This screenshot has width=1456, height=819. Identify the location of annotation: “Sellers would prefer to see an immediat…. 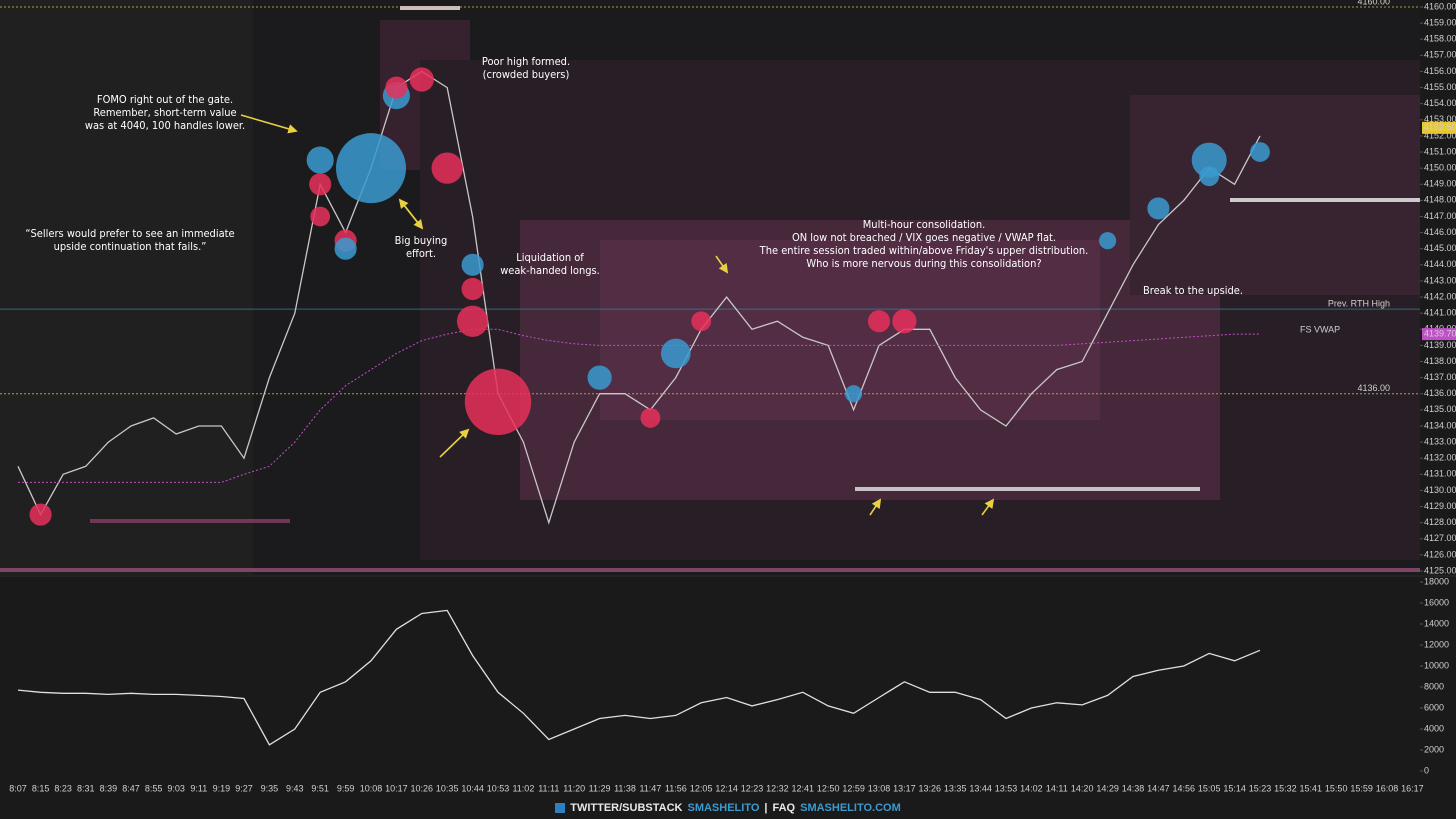
(129, 233).